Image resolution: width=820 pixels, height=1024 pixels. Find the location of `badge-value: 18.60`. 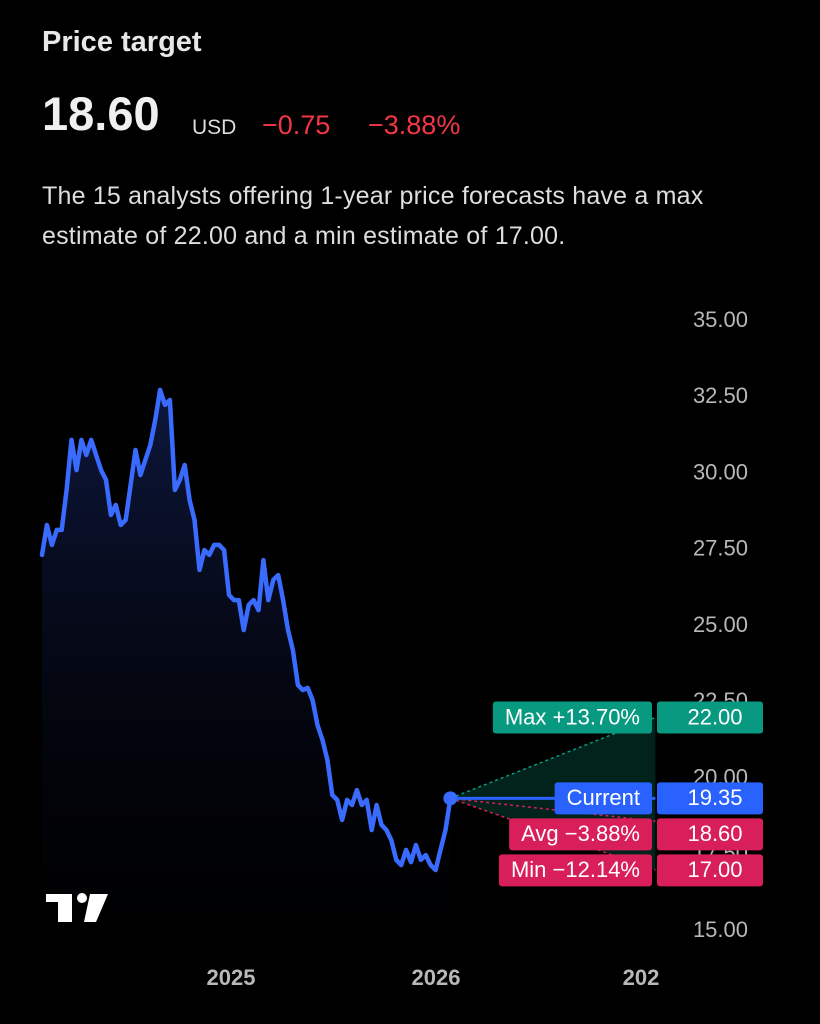

badge-value: 18.60 is located at coordinates (714, 833).